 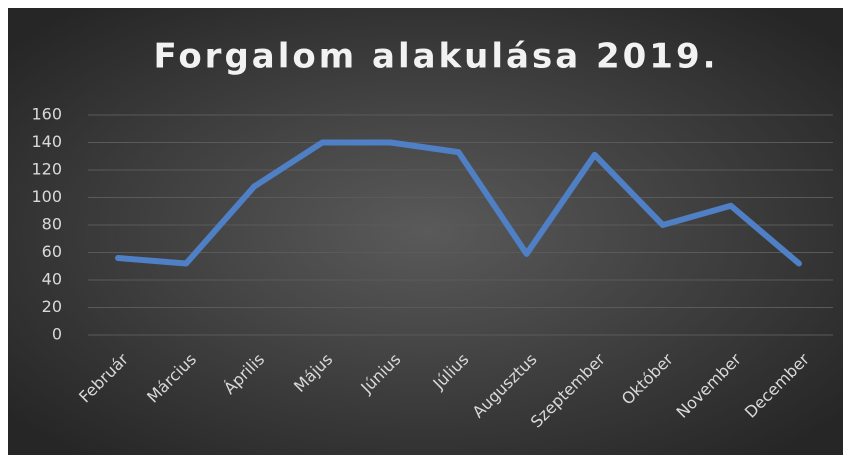 I want to click on y-tick-label: 140, so click(x=46, y=141).